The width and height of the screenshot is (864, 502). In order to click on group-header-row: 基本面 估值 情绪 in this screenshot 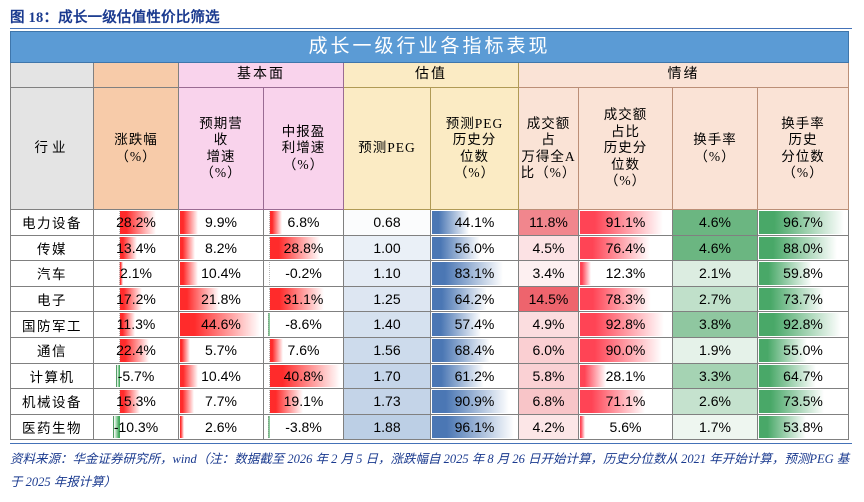, I will do `click(430, 75)`.